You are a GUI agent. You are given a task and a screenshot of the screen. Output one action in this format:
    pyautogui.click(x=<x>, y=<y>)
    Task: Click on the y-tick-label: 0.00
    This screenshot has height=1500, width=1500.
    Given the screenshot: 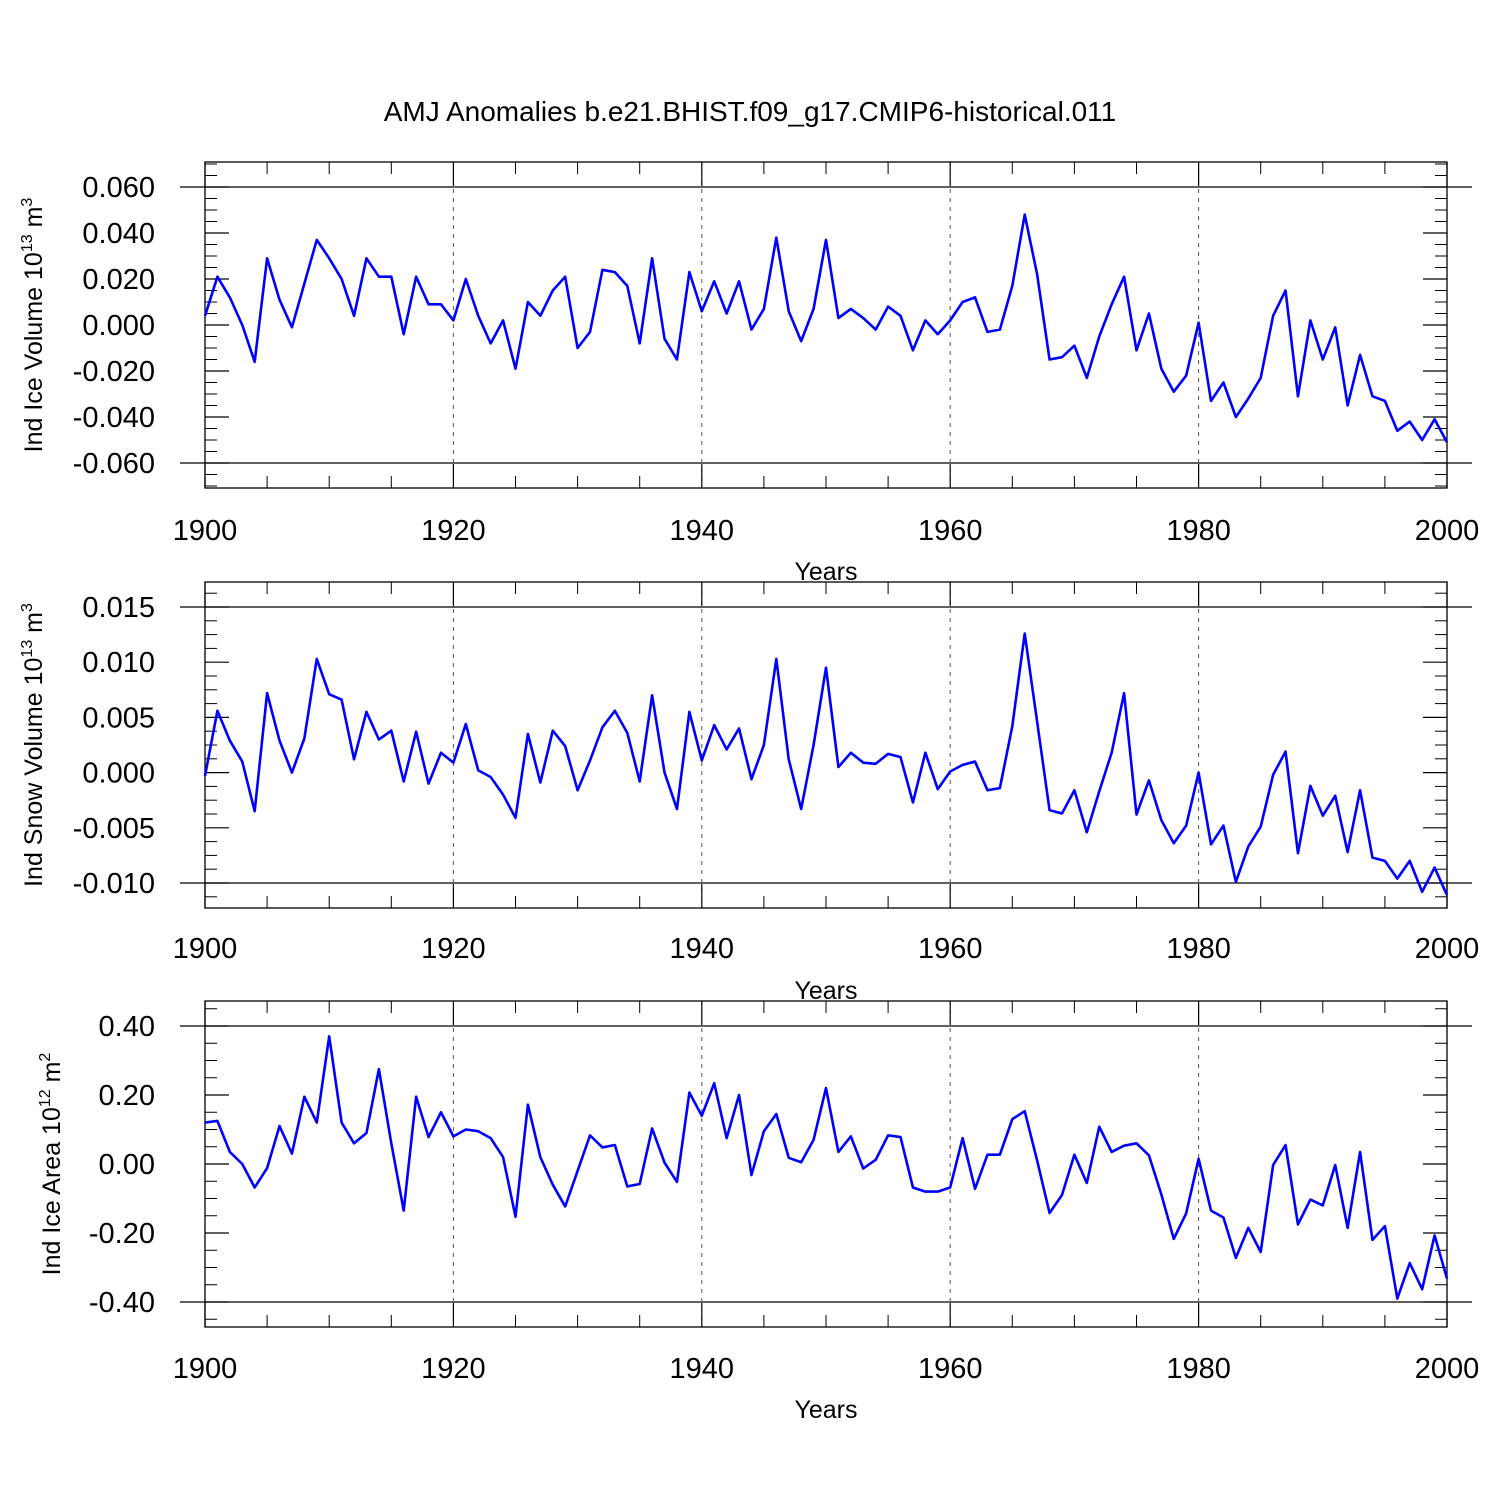 What is the action you would take?
    pyautogui.click(x=127, y=1165)
    